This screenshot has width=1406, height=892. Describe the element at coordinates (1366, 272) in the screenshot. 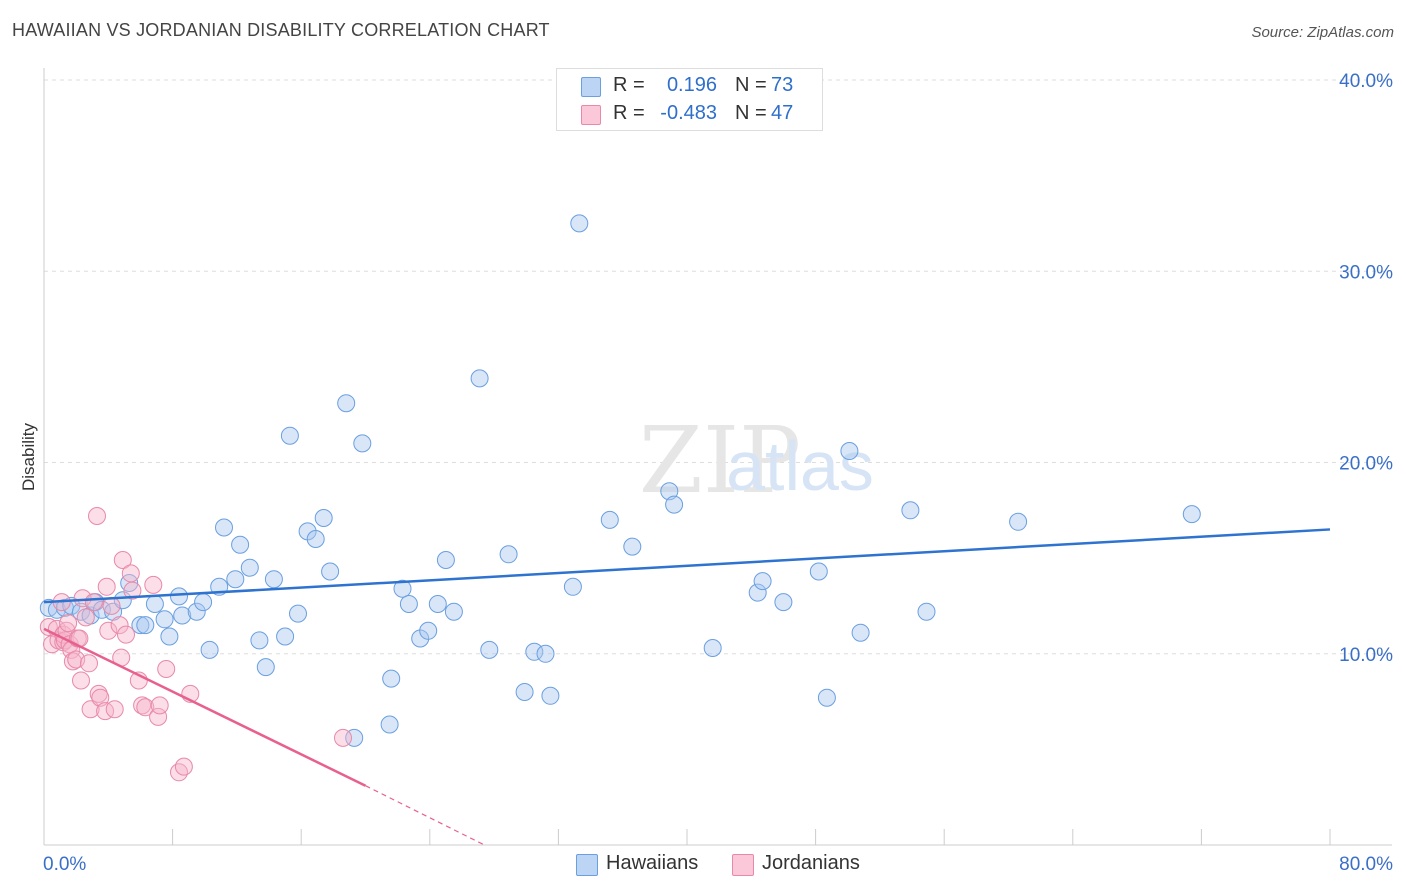

I see `y-tick-label: 30.0%` at that location.